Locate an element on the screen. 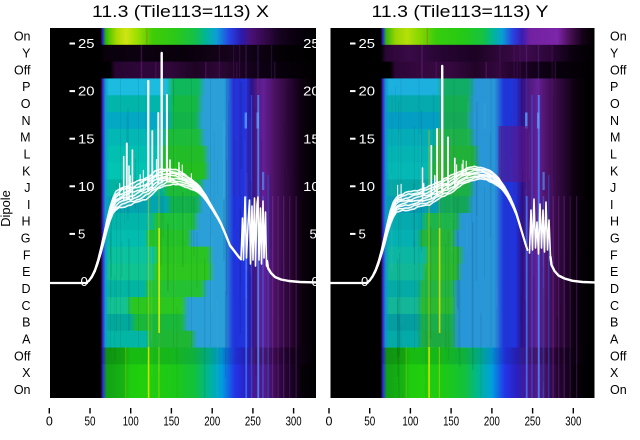 This screenshot has width=640, height=440. svg-text: 11.3 (Tile113=113) Y is located at coordinates (460, 11).